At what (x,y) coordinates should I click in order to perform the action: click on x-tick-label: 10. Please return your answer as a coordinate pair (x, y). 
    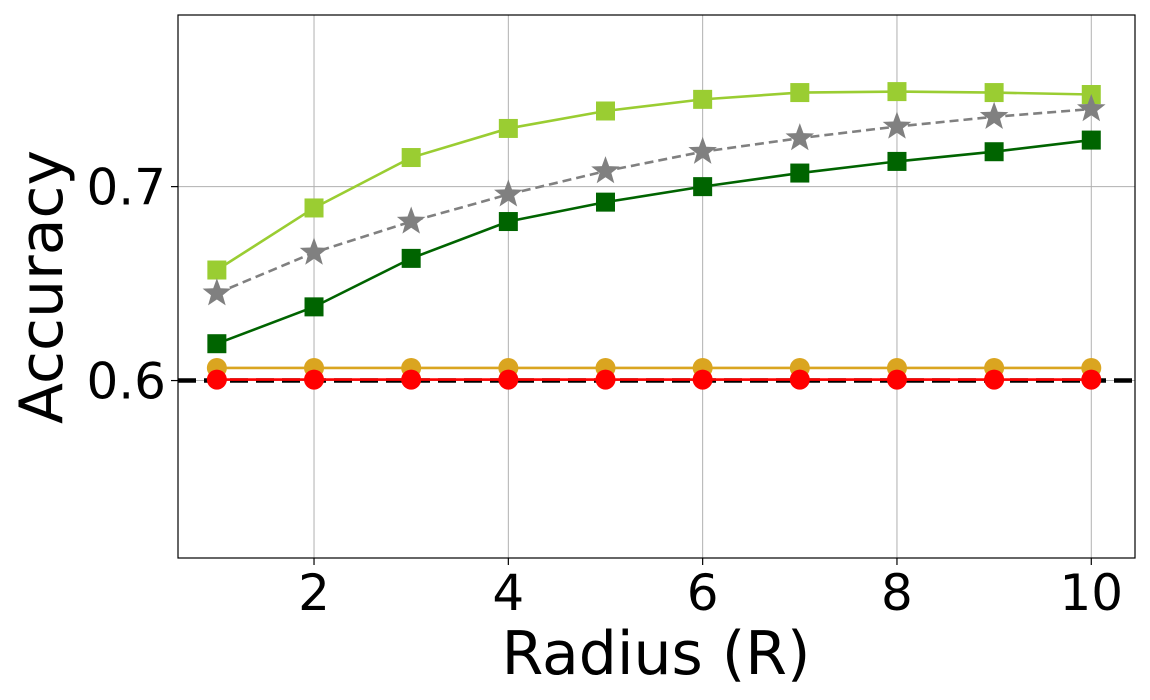
    Looking at the image, I should click on (1091, 593).